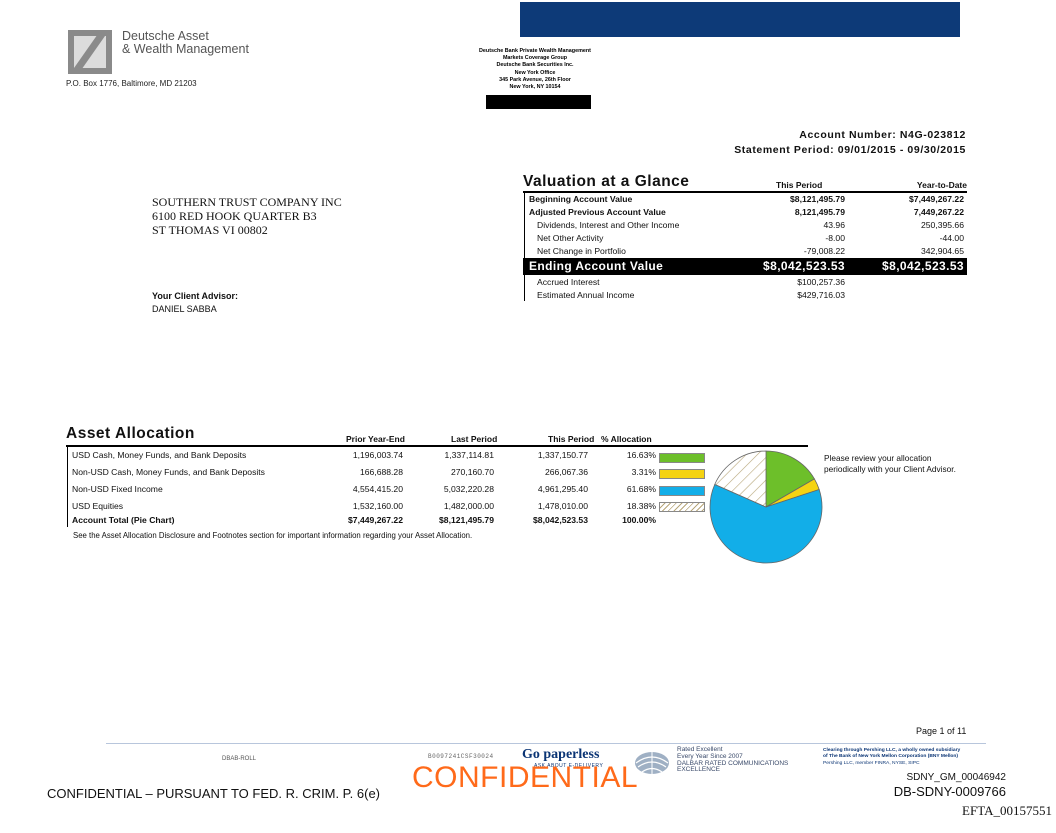 The height and width of the screenshot is (833, 1056). I want to click on logo-text: Deutsche Asset & Wealth Management, so click(185, 42).